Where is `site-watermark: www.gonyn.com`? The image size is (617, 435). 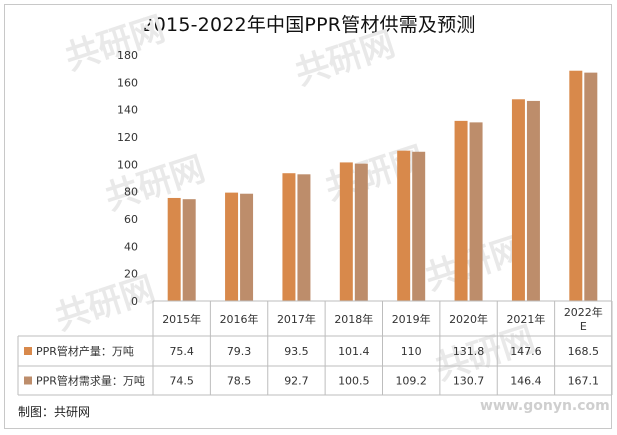 site-watermark: www.gonyn.com is located at coordinates (545, 406).